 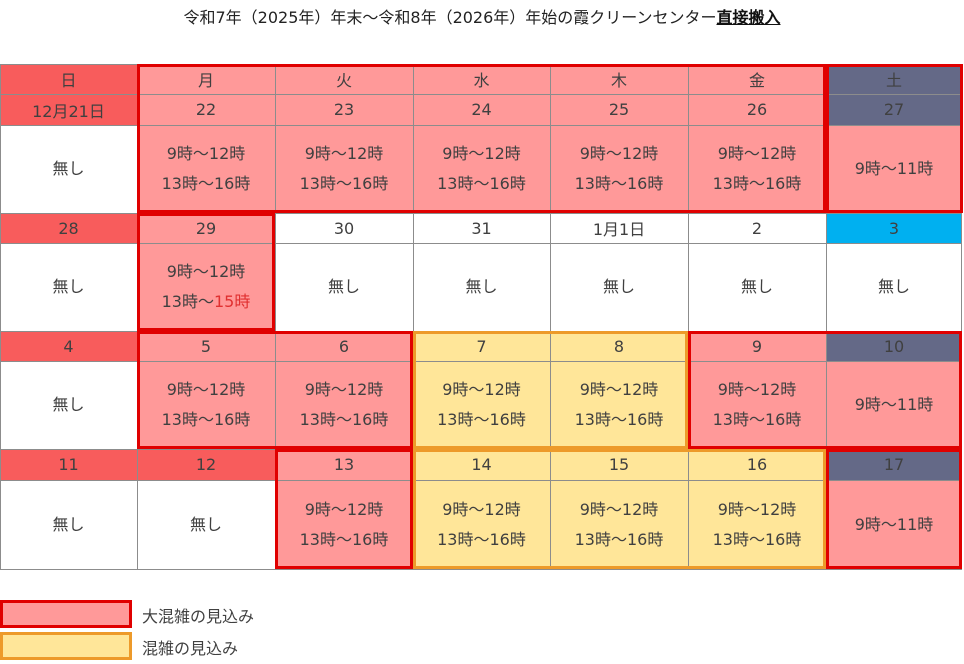 I want to click on legend-swatch-moderate, so click(x=66, y=646).